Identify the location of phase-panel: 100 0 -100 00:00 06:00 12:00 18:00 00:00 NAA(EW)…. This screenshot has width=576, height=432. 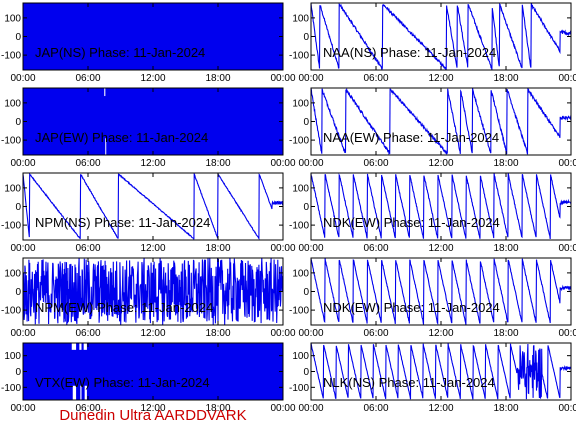
(432, 128).